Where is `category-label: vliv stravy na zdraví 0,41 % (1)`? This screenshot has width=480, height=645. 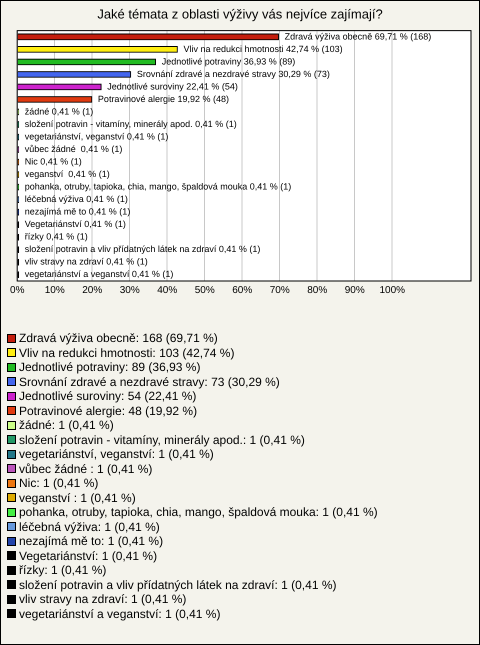
category-label: vliv stravy na zdraví 0,41 % (1) is located at coordinates (86, 261).